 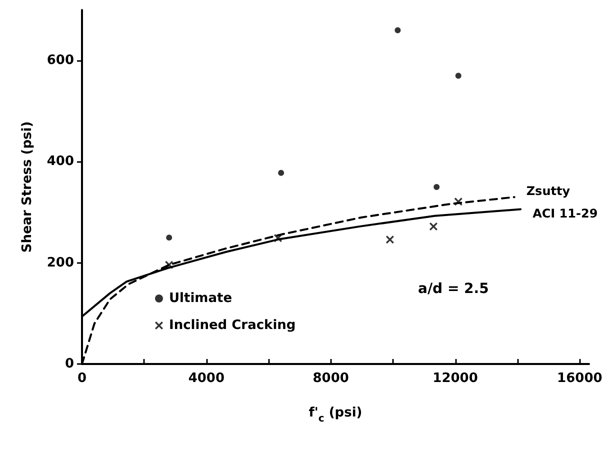 I want to click on x-tick-label: 8000, so click(x=330, y=378).